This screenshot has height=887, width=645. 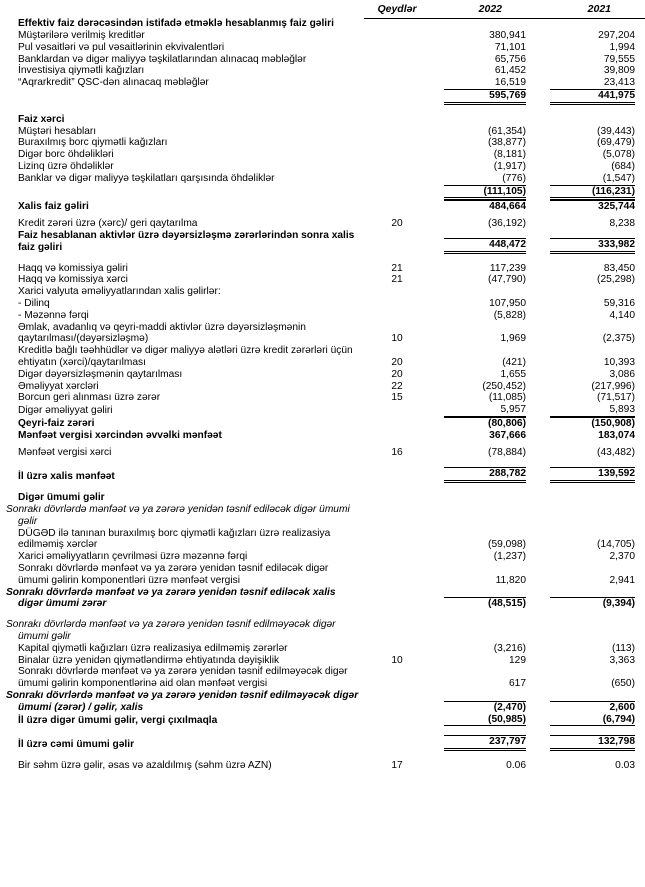 I want to click on row-label-cell: Digər dəyərsizləşmənin qaytarılması, so click(x=182, y=375).